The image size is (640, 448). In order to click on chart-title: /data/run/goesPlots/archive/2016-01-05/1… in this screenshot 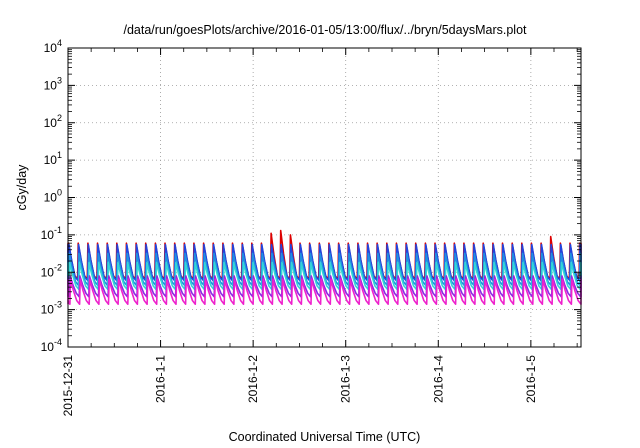, I will do `click(325, 30)`.